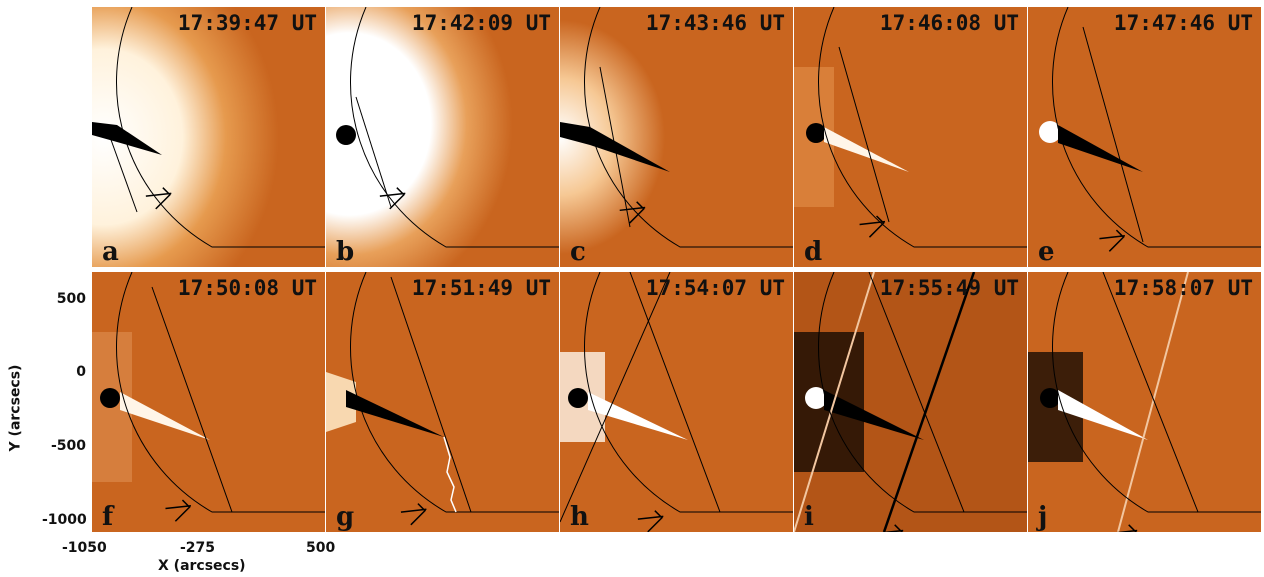 This screenshot has width=1264, height=577. I want to click on panel-label: j, so click(1043, 517).